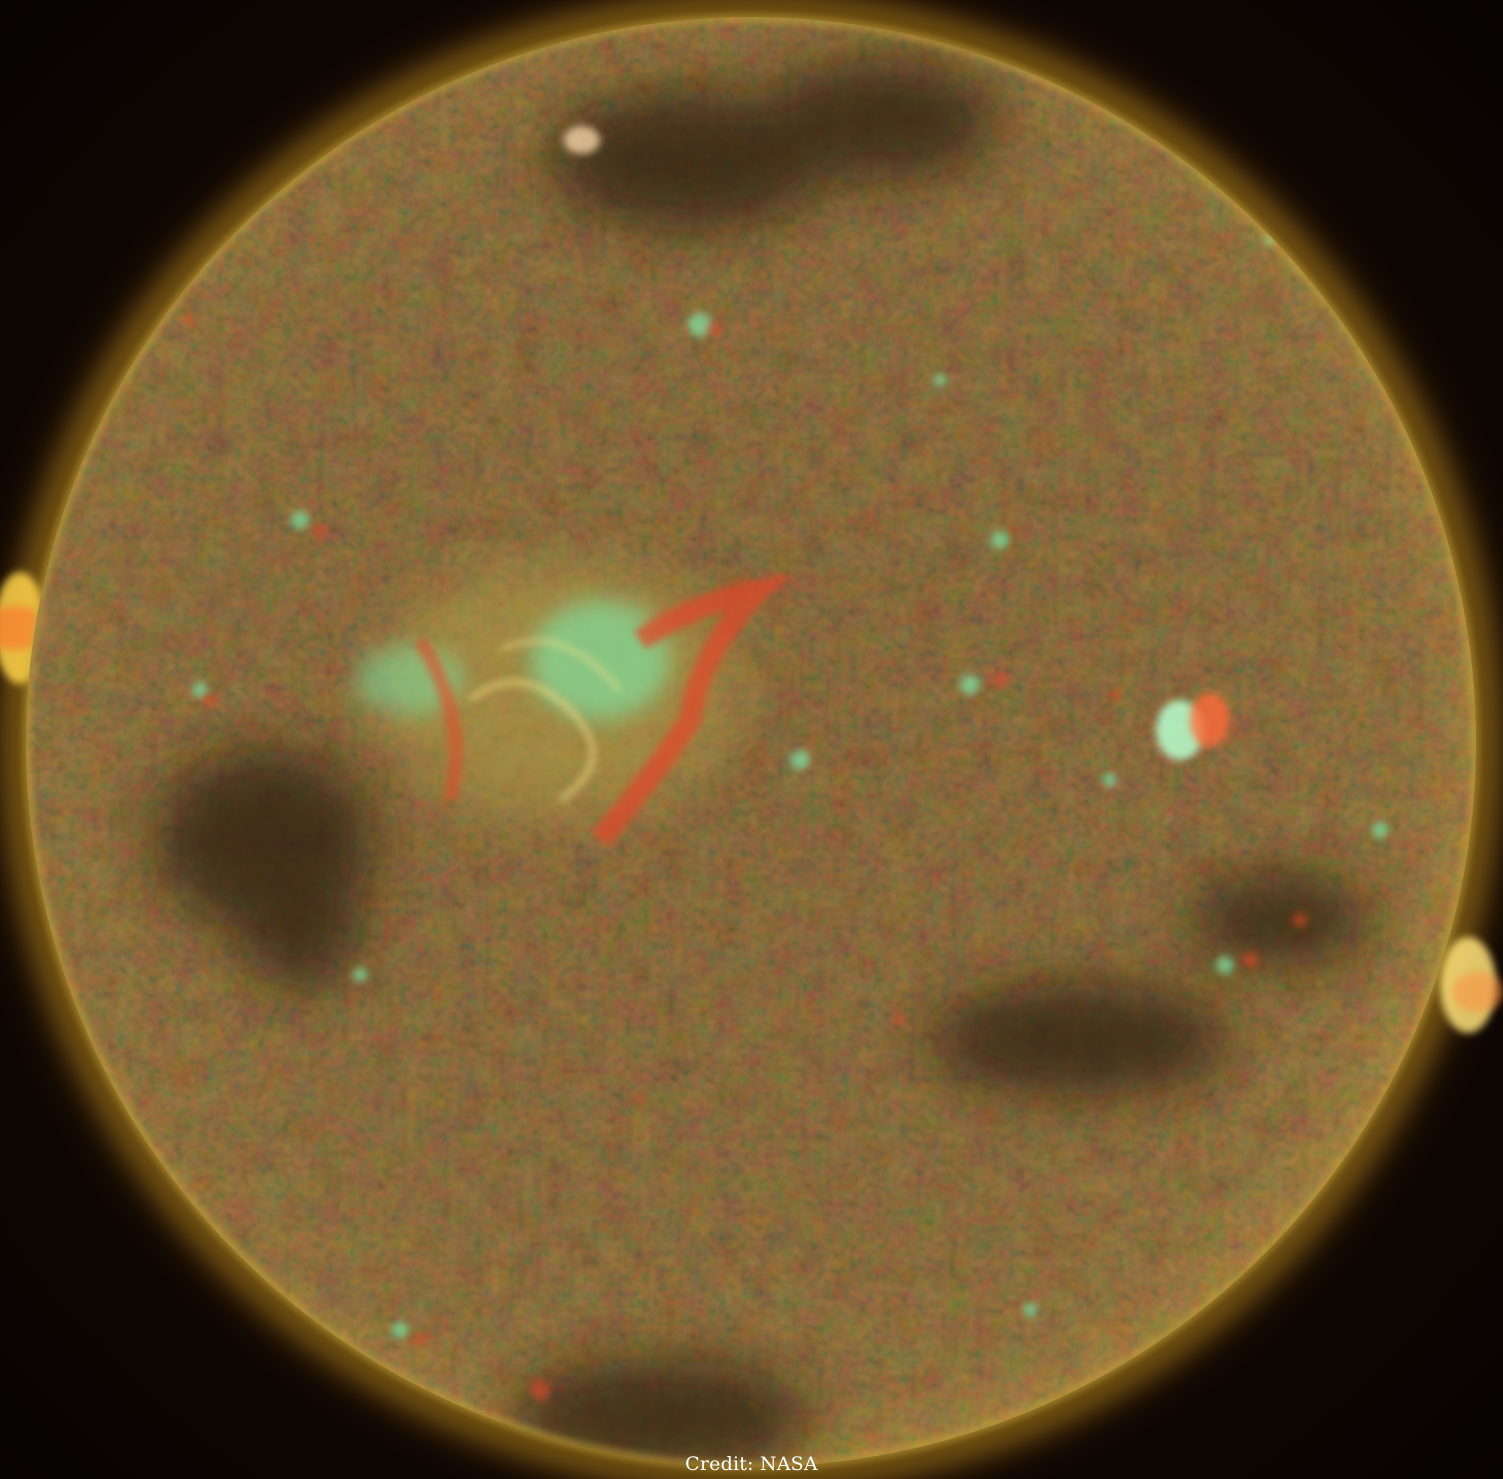  Describe the element at coordinates (751, 1464) in the screenshot. I see `image-credit: Credit: NASA` at that location.